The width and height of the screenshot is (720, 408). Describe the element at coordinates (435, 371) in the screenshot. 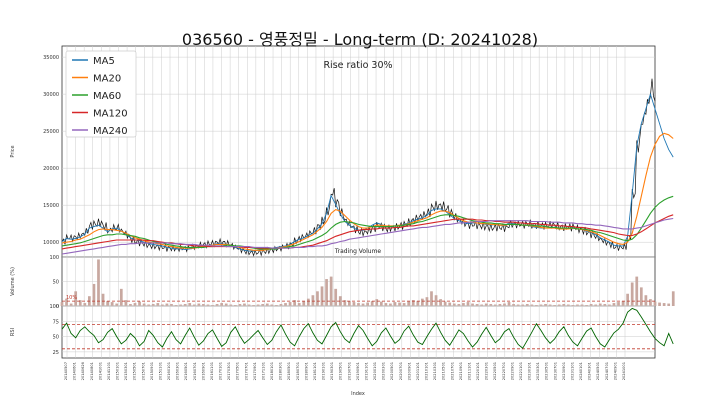

I see `x-tick-label: 20210301` at that location.